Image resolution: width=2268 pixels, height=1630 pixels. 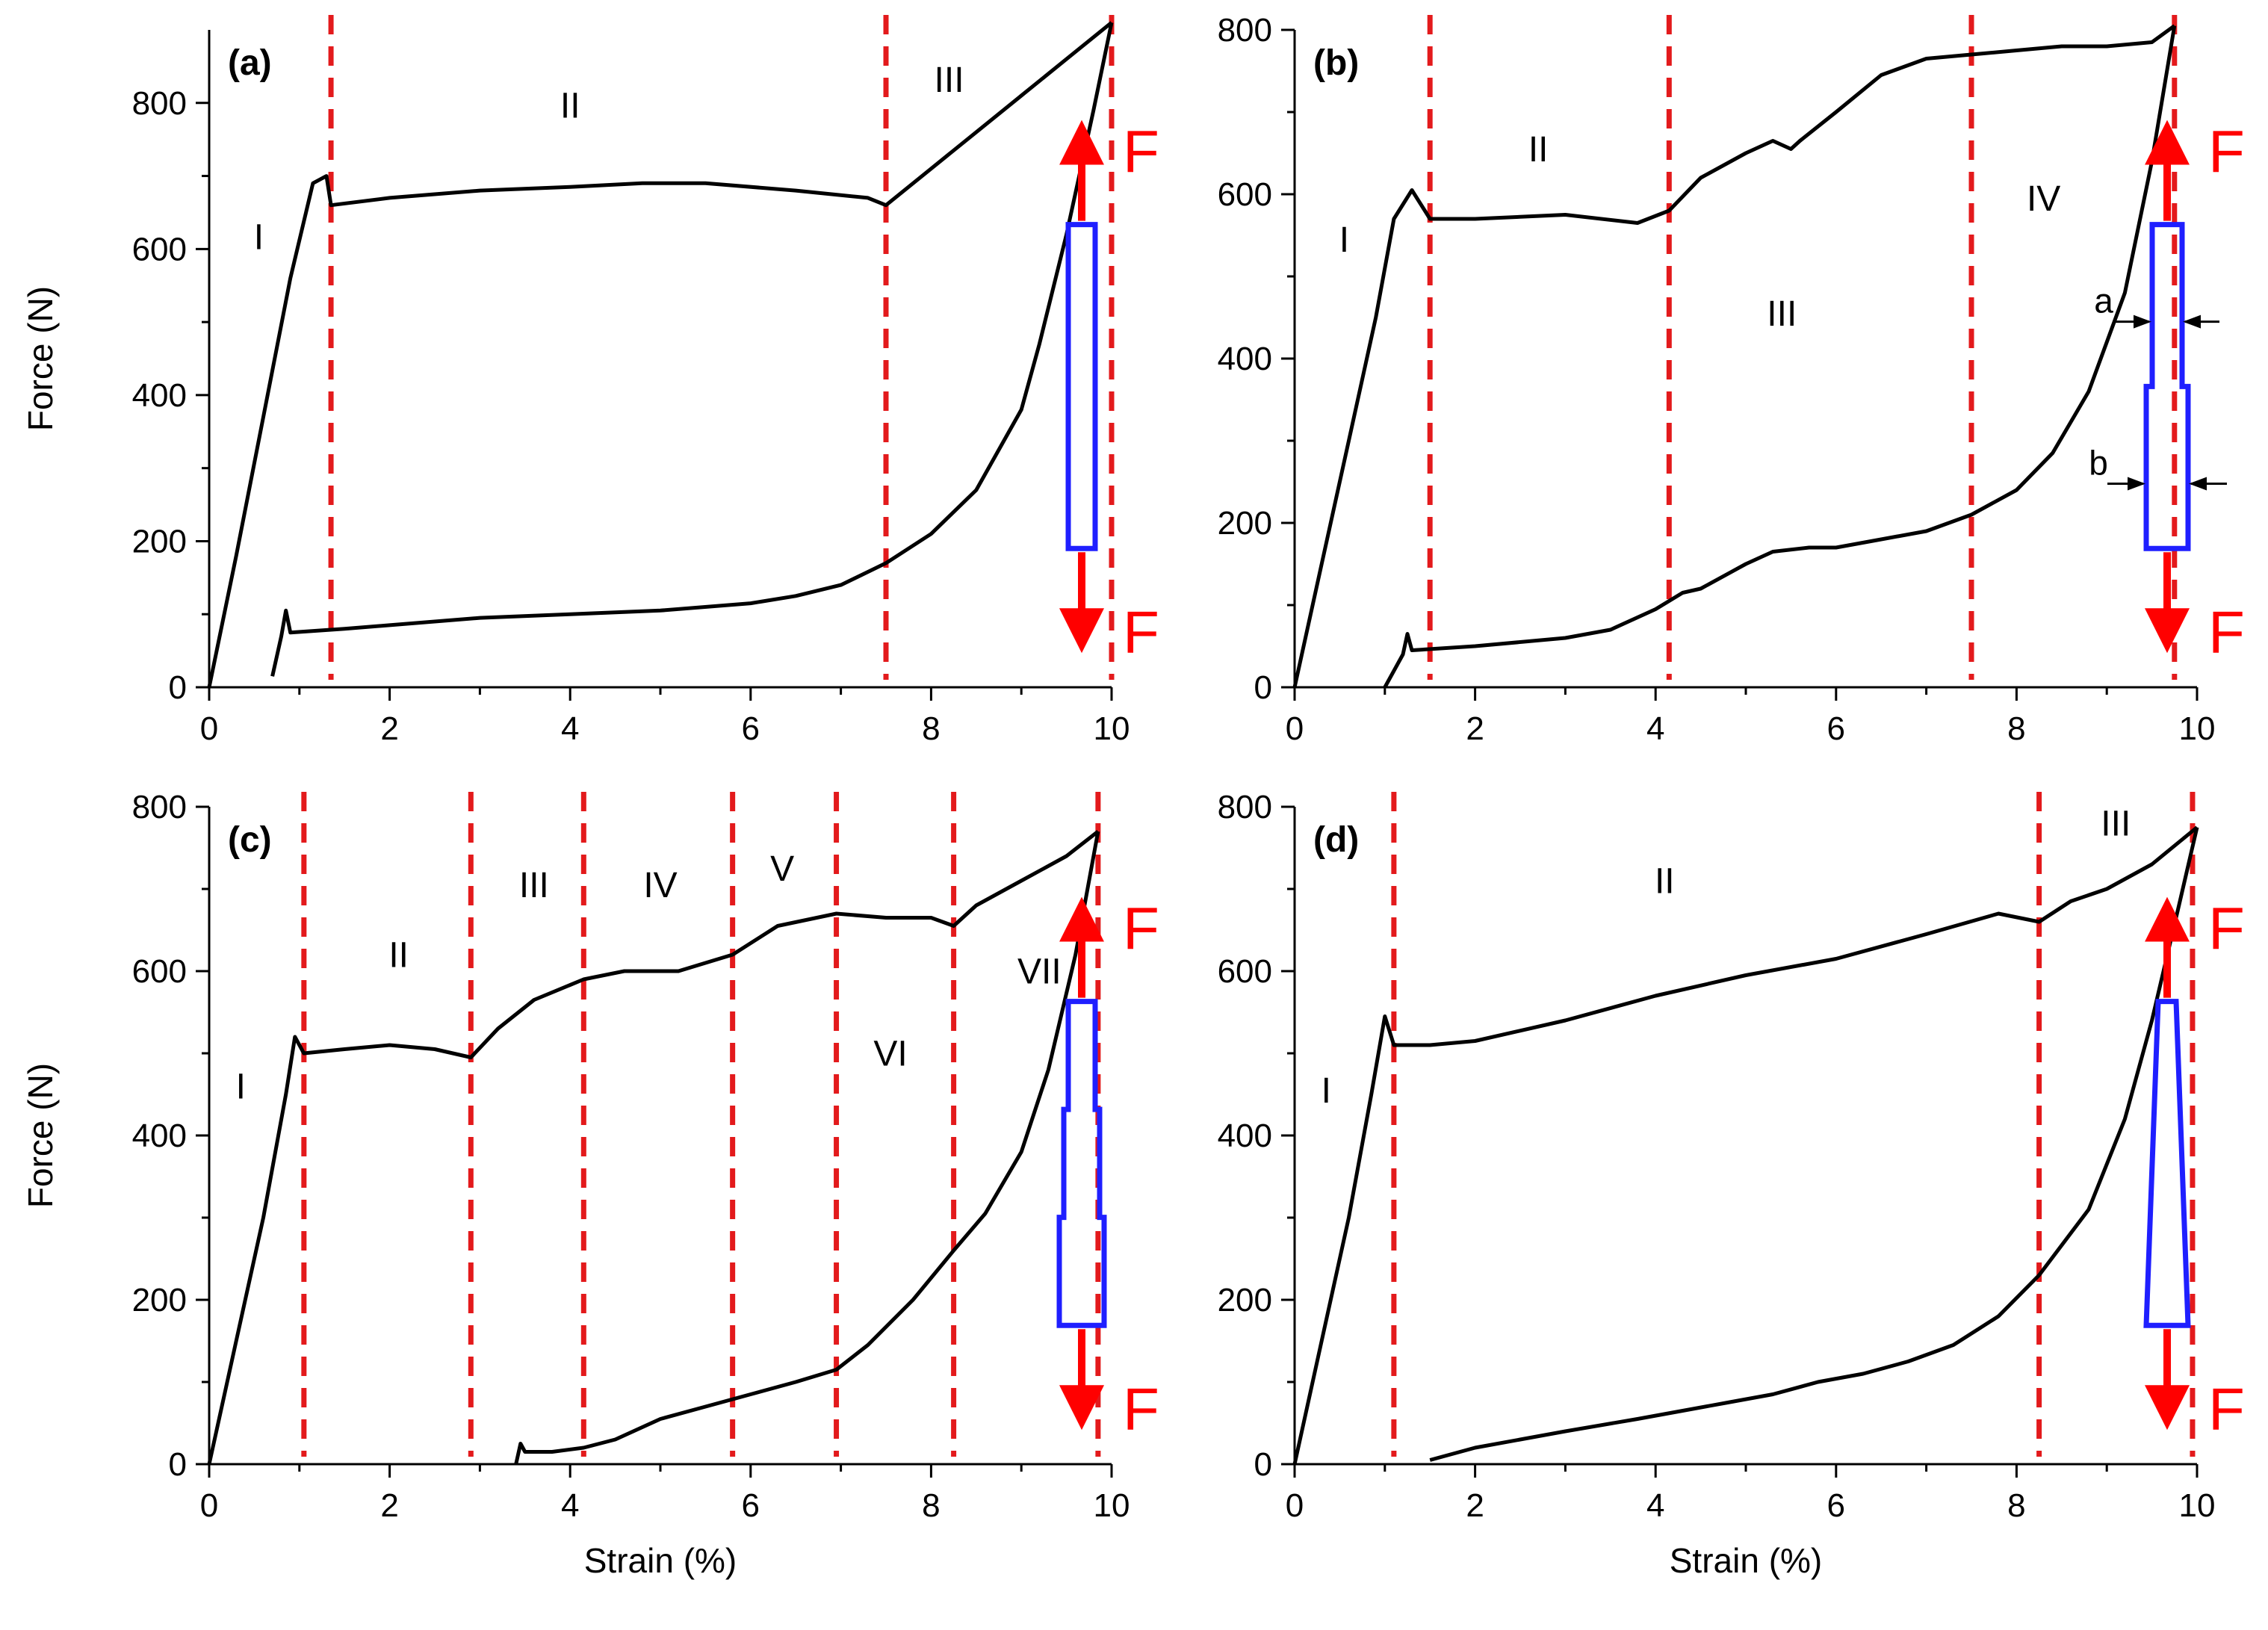 I want to click on dim-label-b: b, so click(x=2098, y=462).